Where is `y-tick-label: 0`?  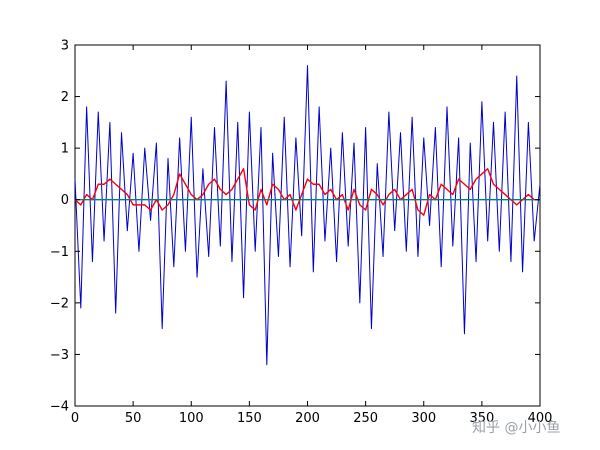
y-tick-label: 0 is located at coordinates (65, 200).